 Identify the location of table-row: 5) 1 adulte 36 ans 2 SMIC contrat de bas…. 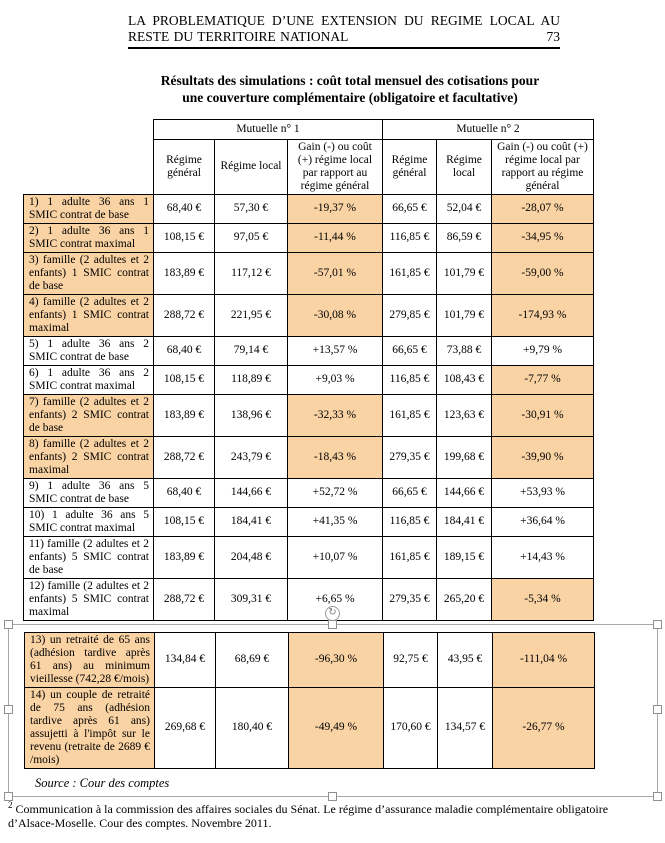
(308, 350).